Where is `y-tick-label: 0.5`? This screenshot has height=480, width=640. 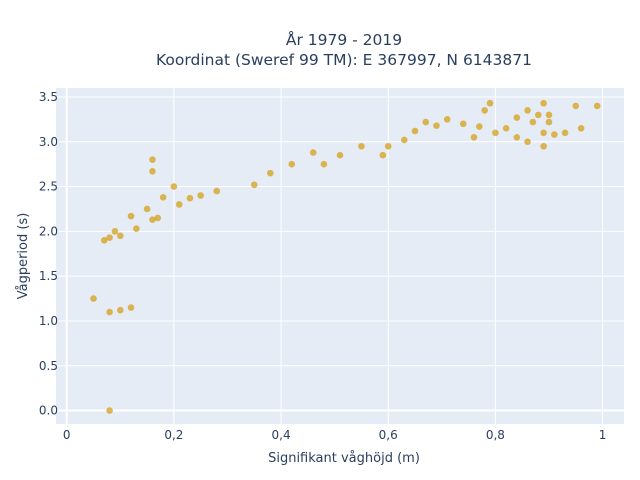
y-tick-label: 0.5 is located at coordinates (48, 366).